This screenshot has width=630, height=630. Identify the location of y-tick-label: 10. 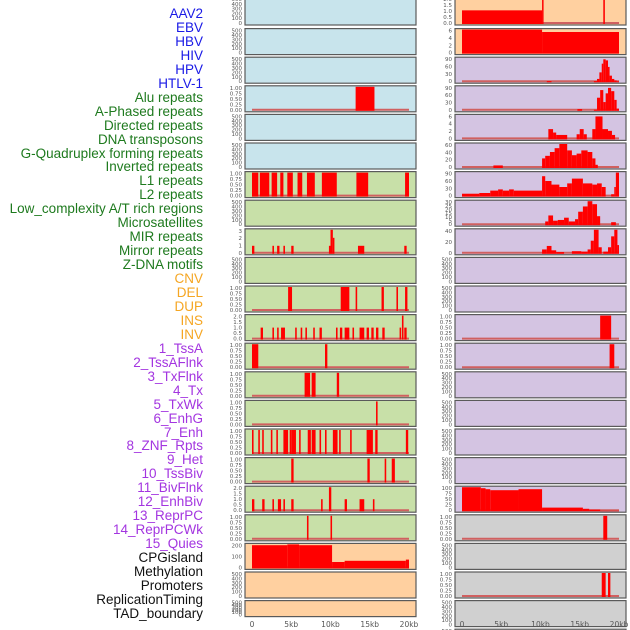
(448, 218).